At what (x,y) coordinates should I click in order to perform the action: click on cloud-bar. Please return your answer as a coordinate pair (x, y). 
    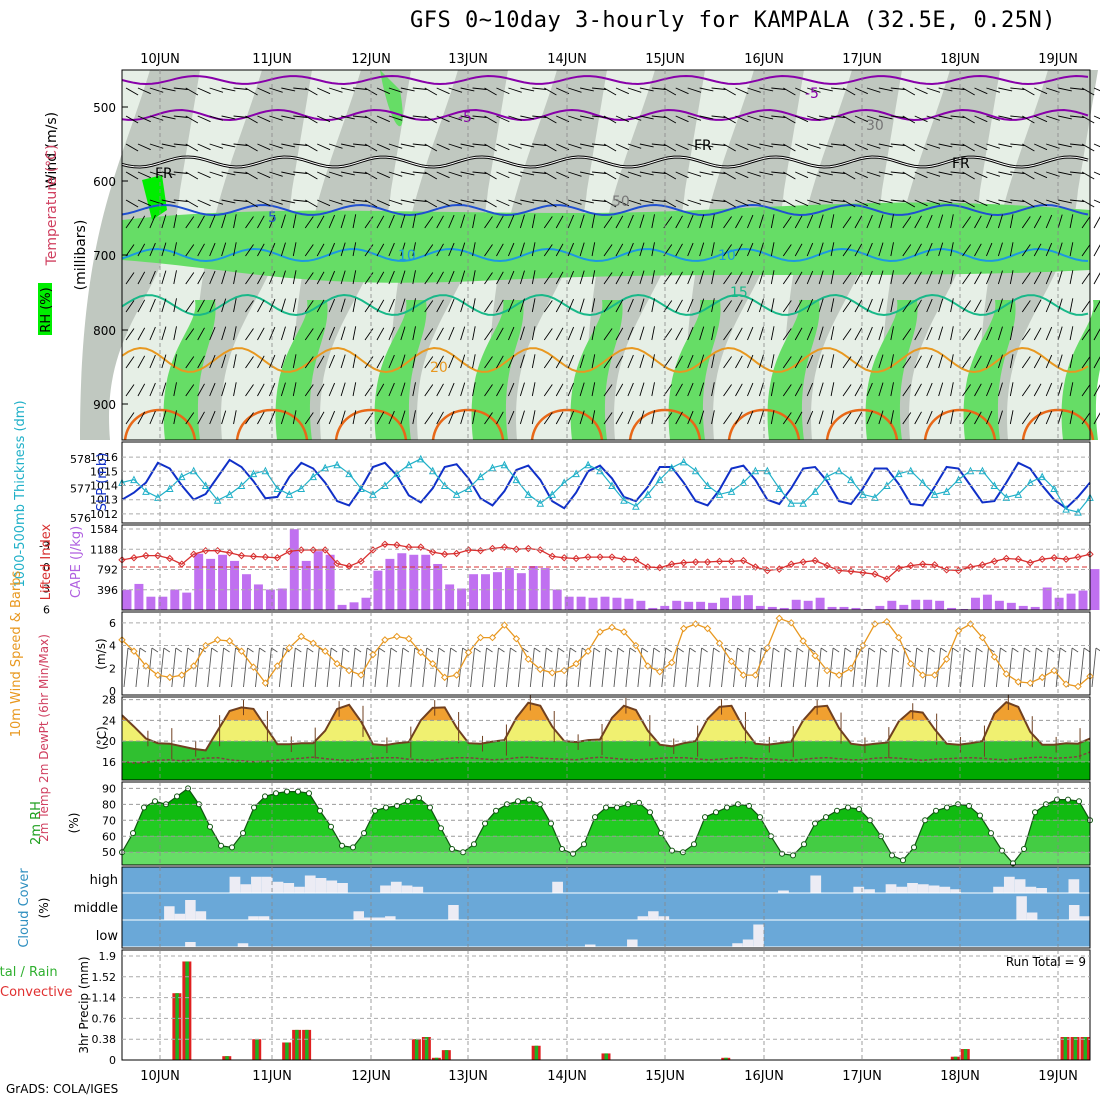
    Looking at the image, I should click on (653, 915).